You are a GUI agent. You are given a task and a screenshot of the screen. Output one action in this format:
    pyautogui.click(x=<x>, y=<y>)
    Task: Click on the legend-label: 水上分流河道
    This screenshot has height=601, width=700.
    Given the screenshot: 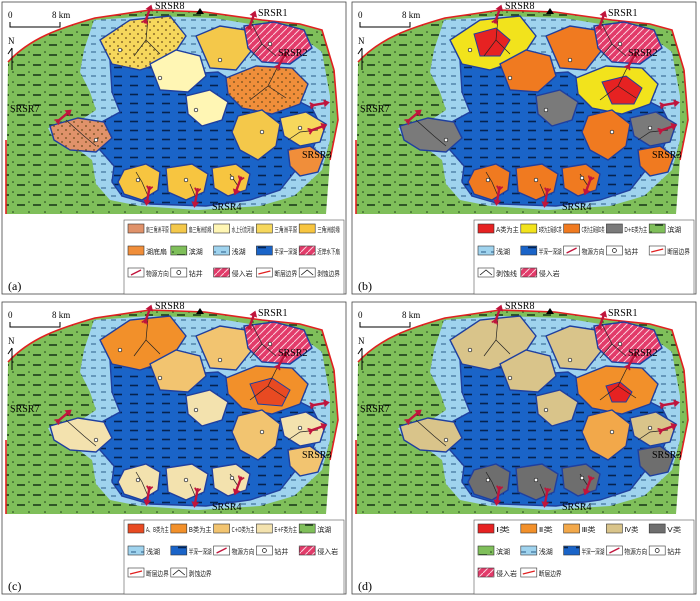 What is the action you would take?
    pyautogui.click(x=243, y=229)
    